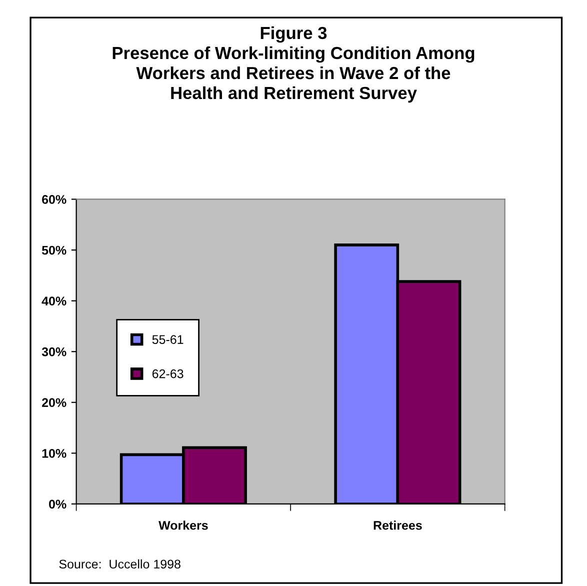  Describe the element at coordinates (183, 525) in the screenshot. I see `x-tick-label: Workers` at that location.